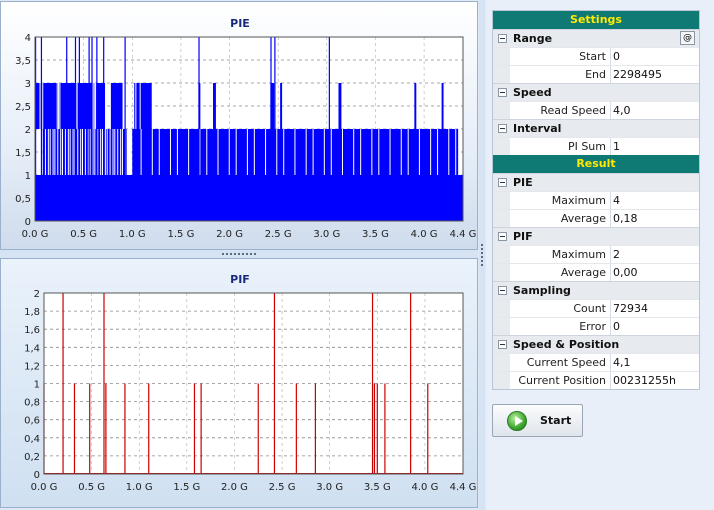 The height and width of the screenshot is (510, 714). Describe the element at coordinates (282, 487) in the screenshot. I see `x-tick-label: 2.5 G` at that location.